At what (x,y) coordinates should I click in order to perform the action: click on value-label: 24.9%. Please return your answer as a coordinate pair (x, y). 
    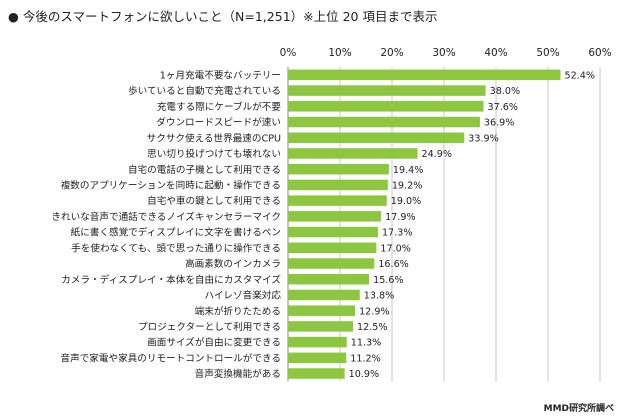
    Looking at the image, I should click on (436, 154).